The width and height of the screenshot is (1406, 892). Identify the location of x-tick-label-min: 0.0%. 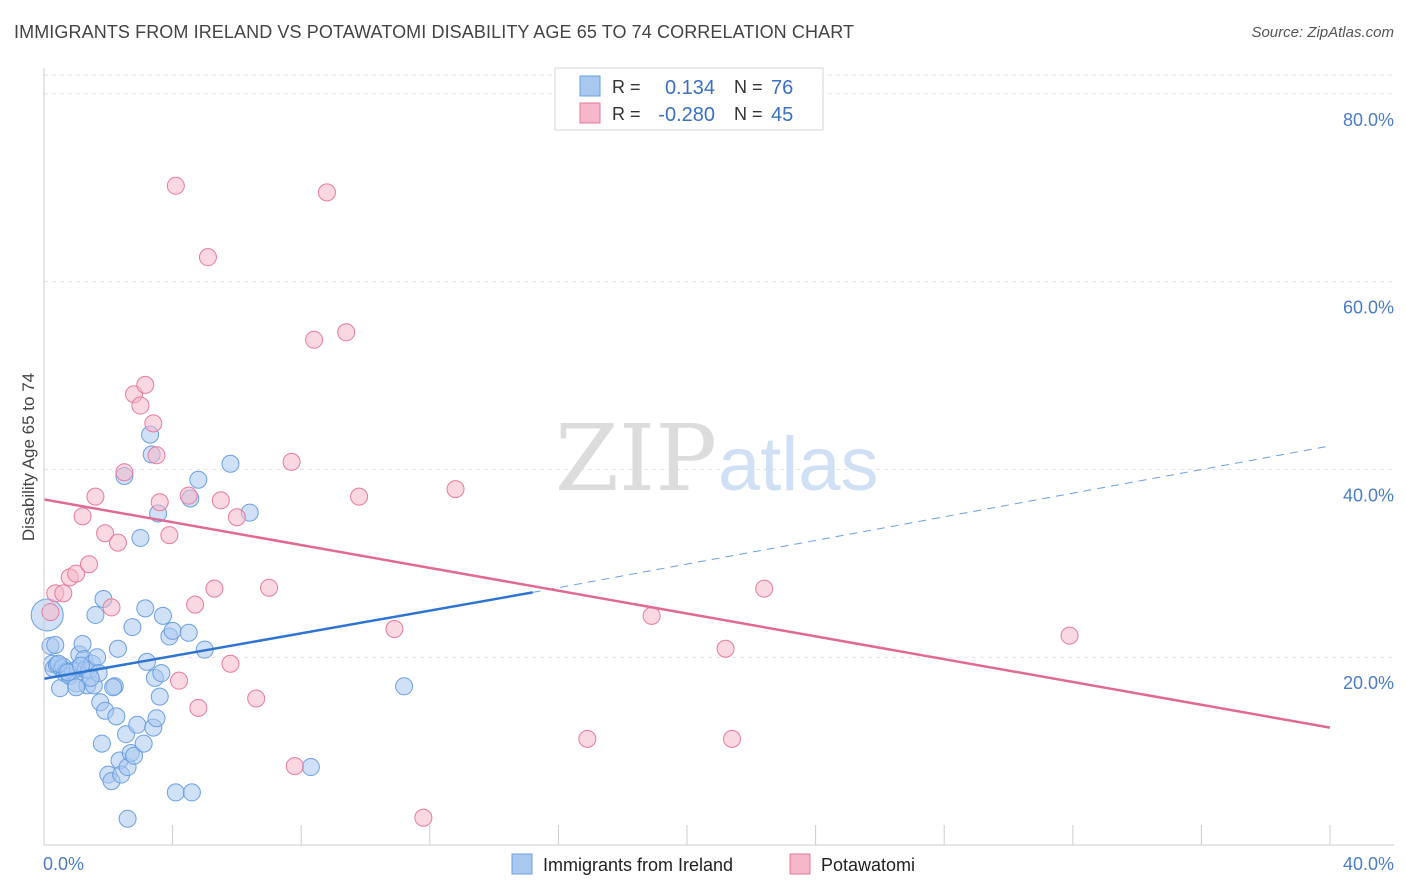
(63, 864).